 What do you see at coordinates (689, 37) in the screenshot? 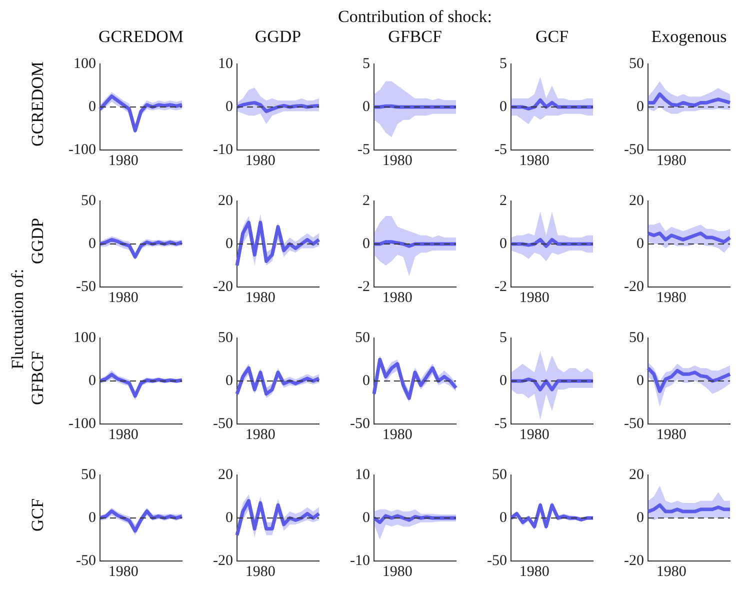
I see `chart-title: Exogenous` at bounding box center [689, 37].